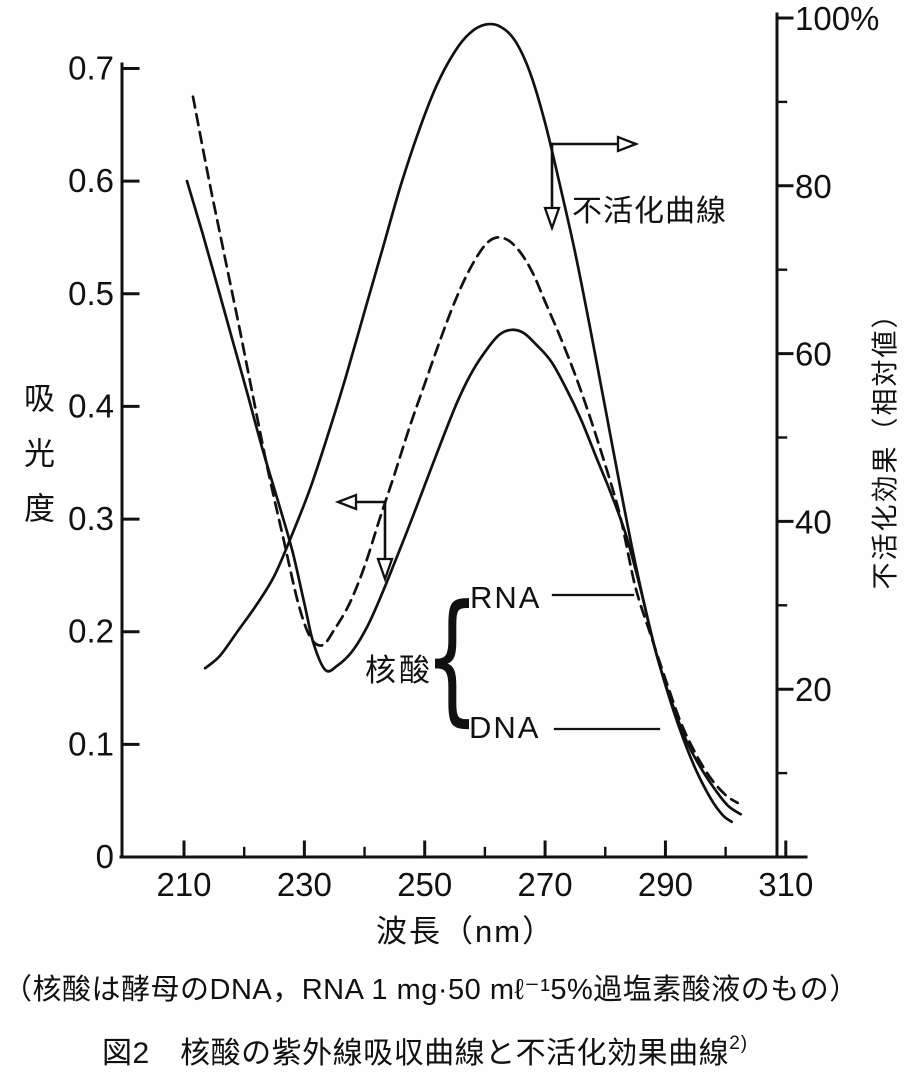 The width and height of the screenshot is (912, 1076). I want to click on inactivation-right-arrowhead, so click(628, 144).